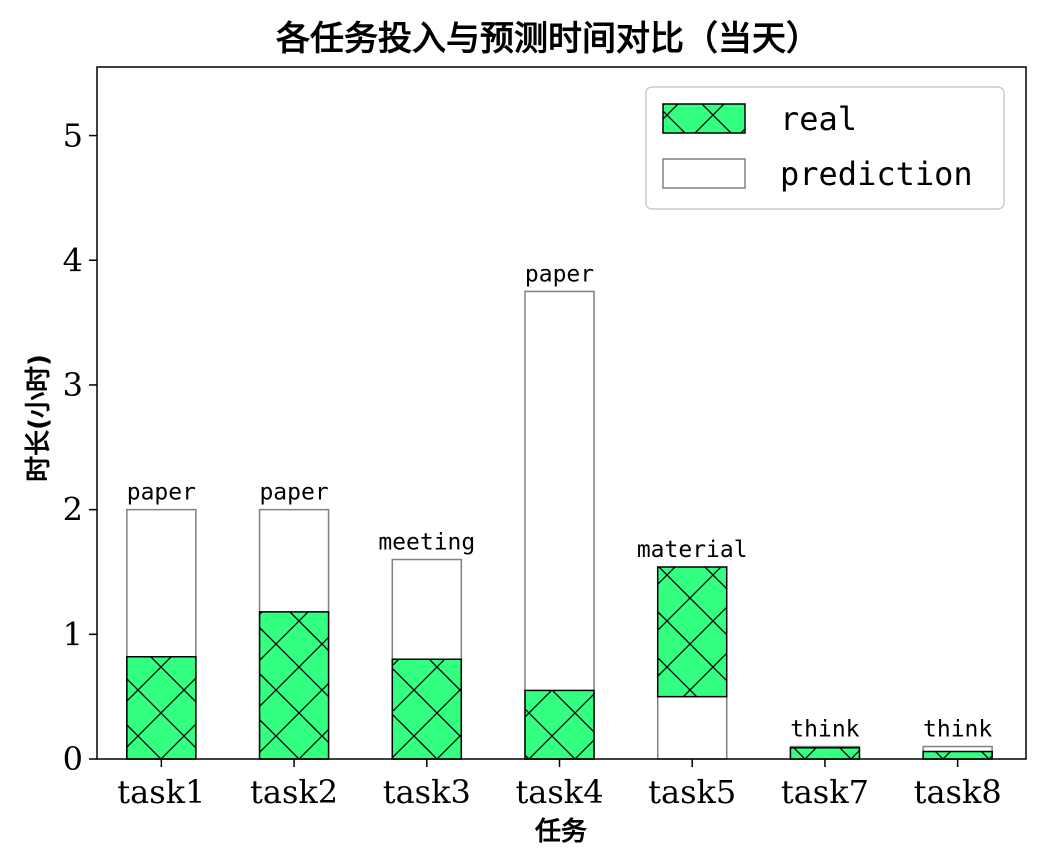 The image size is (1040, 865). Describe the element at coordinates (426, 543) in the screenshot. I see `bar-label-task3: meeting` at that location.